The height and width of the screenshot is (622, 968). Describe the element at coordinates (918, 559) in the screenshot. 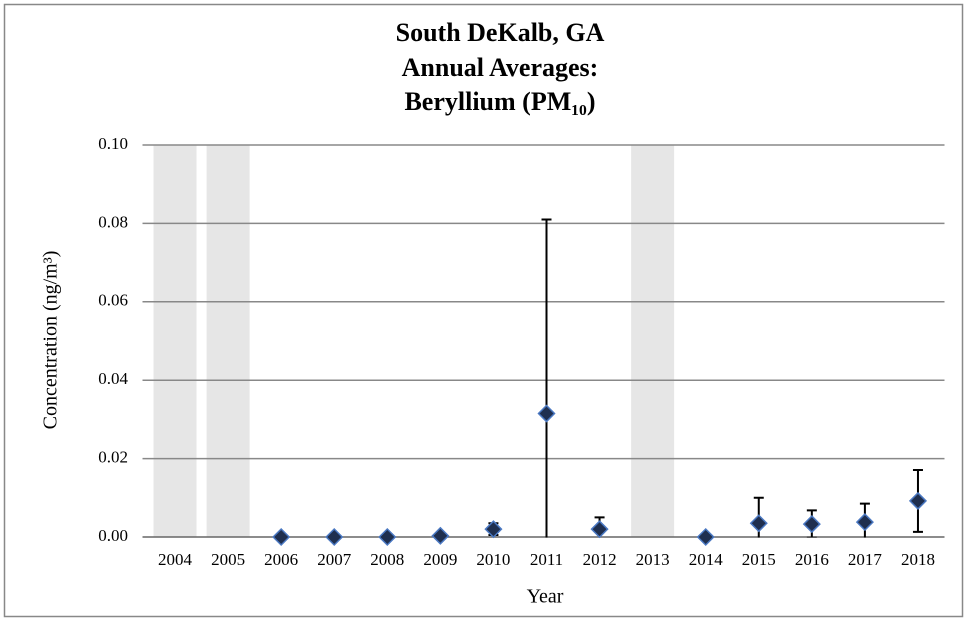

I see `x-tick-label: 2018` at that location.